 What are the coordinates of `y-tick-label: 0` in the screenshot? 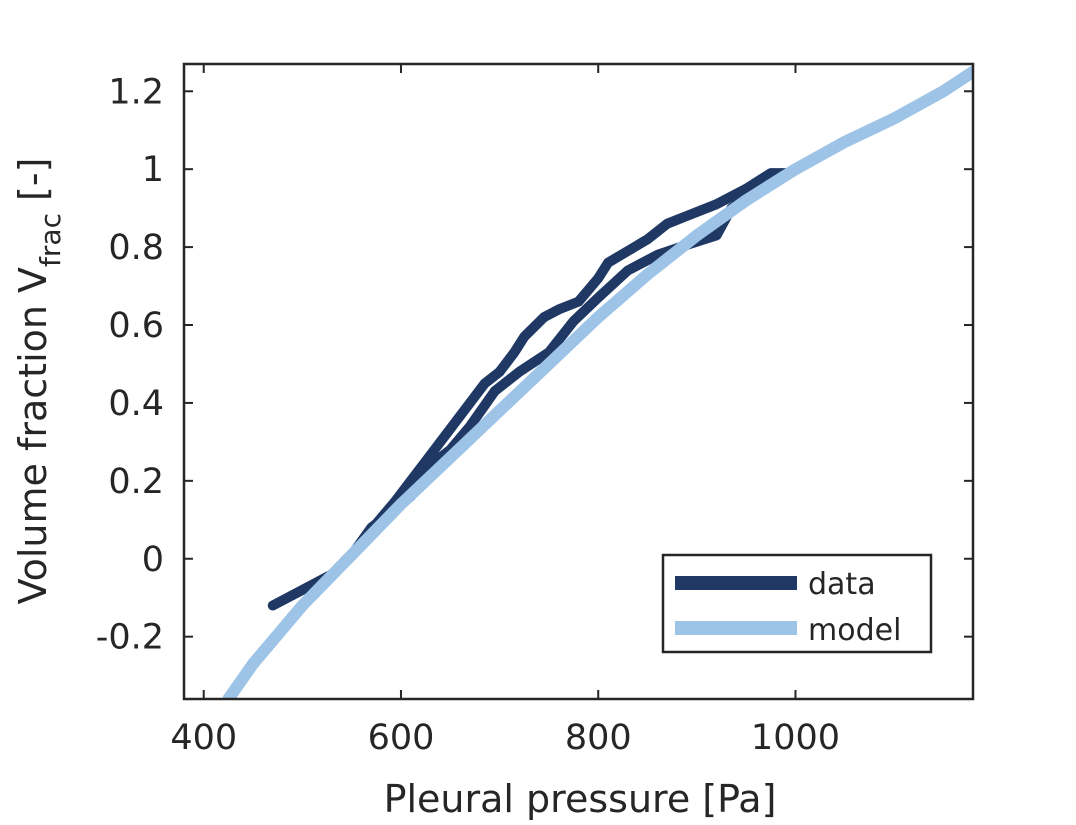 It's located at (153, 560).